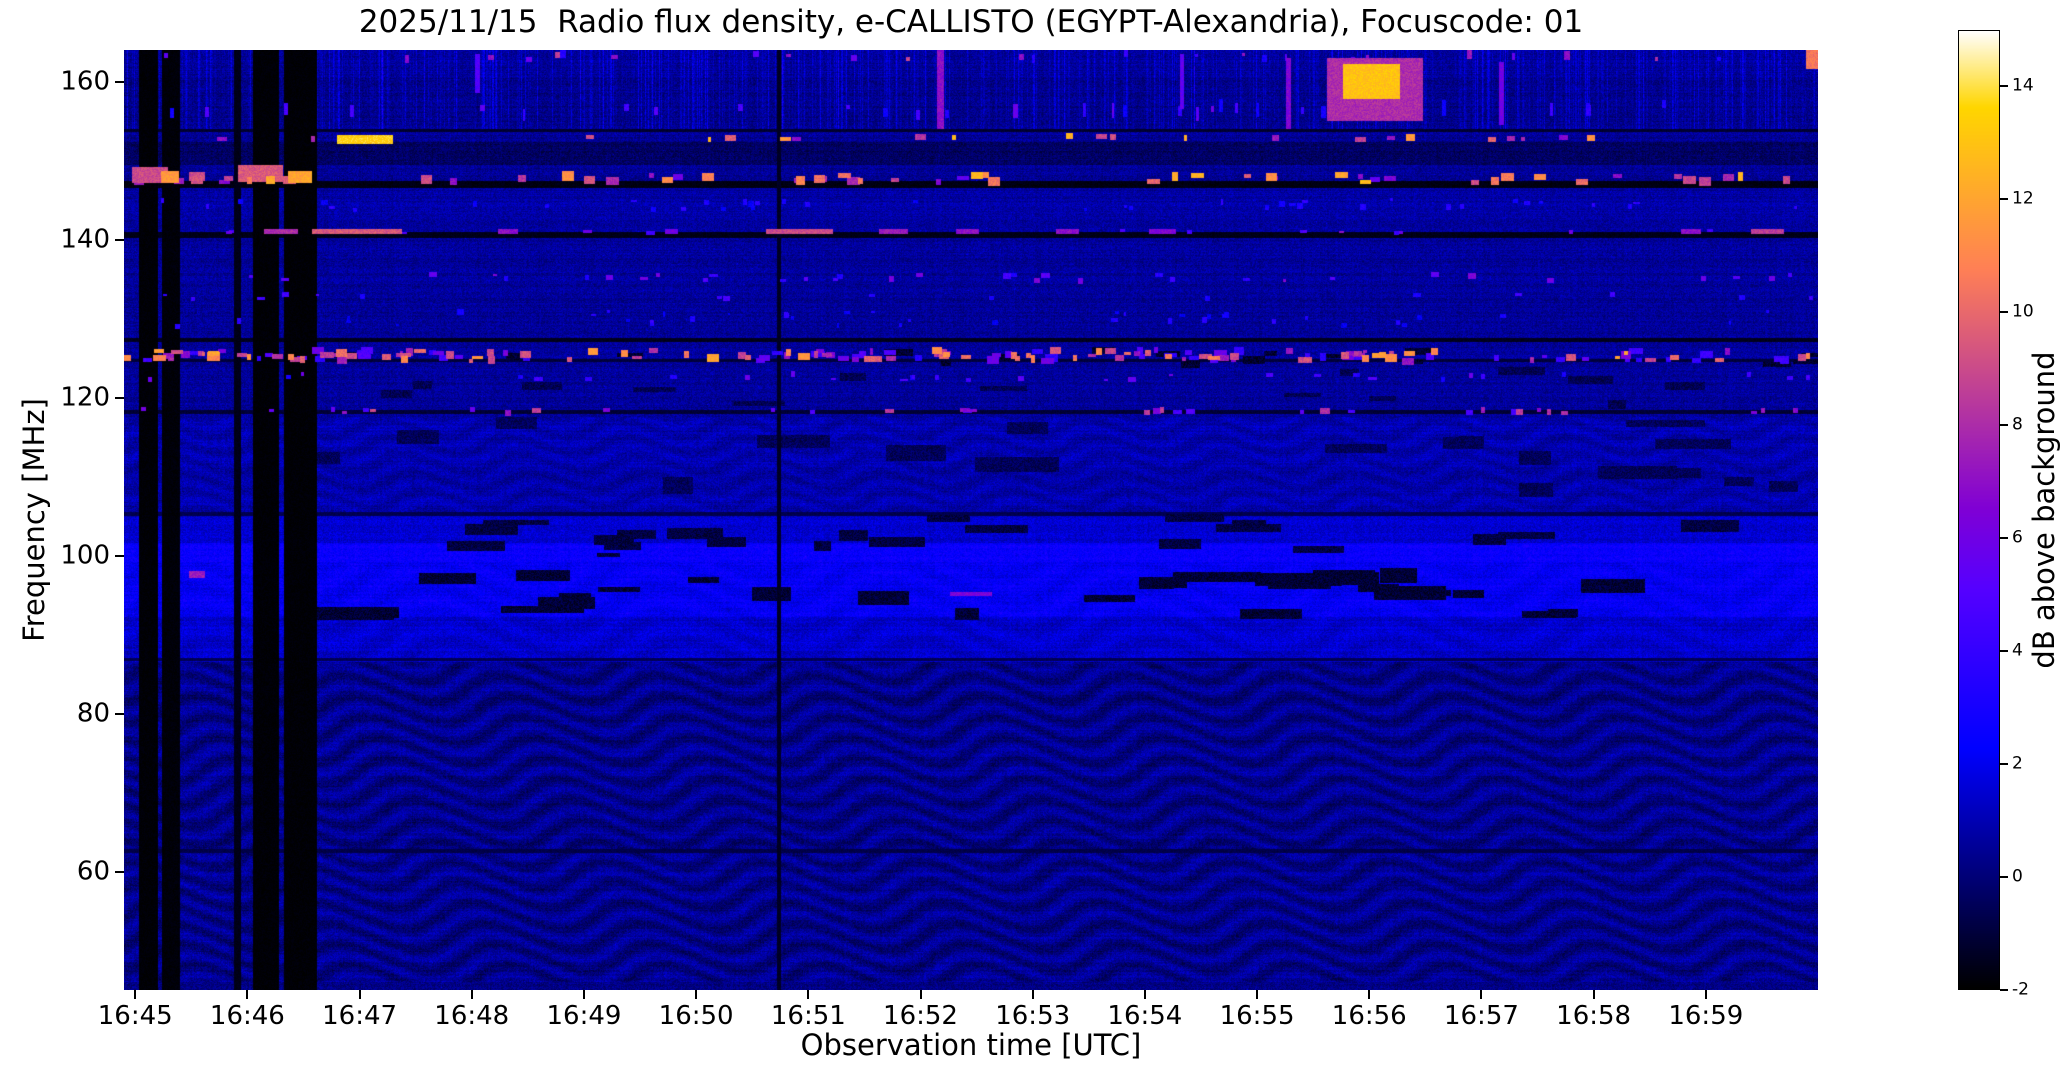 Image resolution: width=2066 pixels, height=1067 pixels. What do you see at coordinates (247, 1016) in the screenshot?
I see `x-tick-label: 16:46` at bounding box center [247, 1016].